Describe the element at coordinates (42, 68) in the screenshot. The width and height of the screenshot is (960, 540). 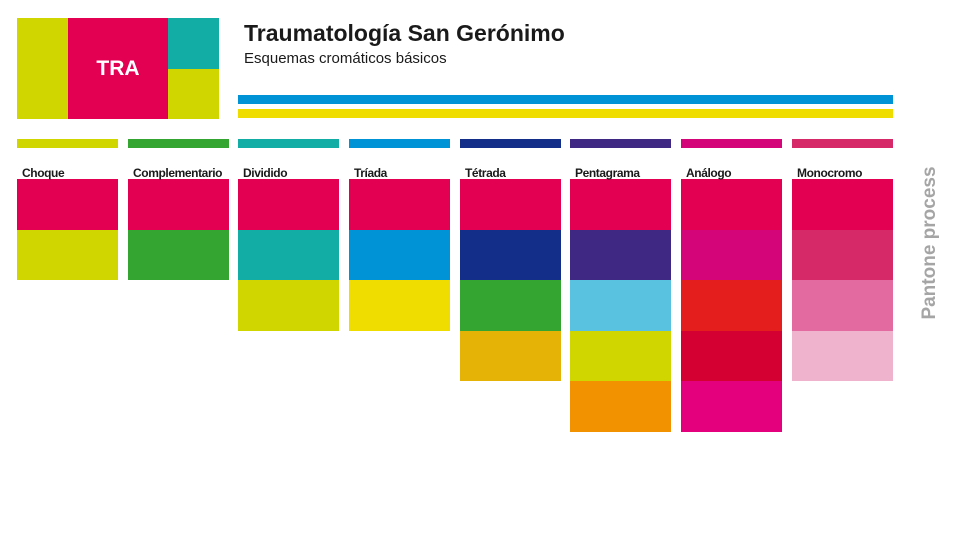
I see `logo-block-left` at that location.